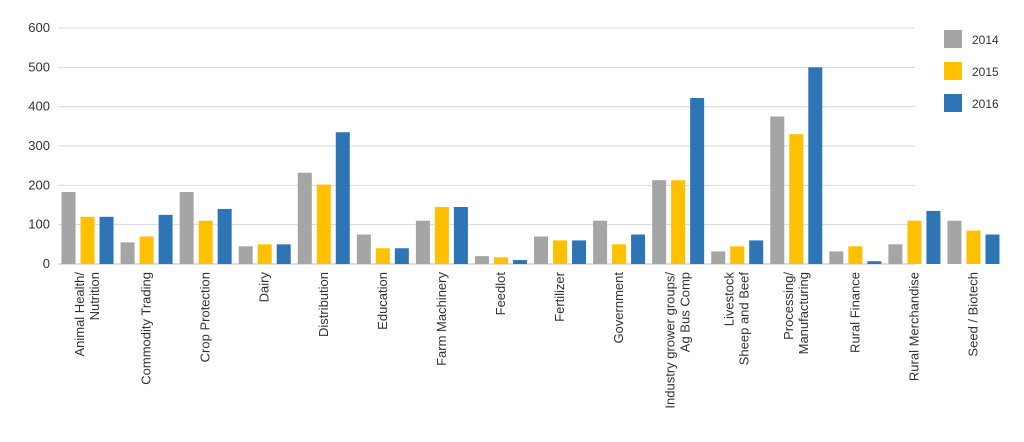 Image resolution: width=1024 pixels, height=442 pixels. I want to click on x-tick-label: Seed / Biotech, so click(972, 314).